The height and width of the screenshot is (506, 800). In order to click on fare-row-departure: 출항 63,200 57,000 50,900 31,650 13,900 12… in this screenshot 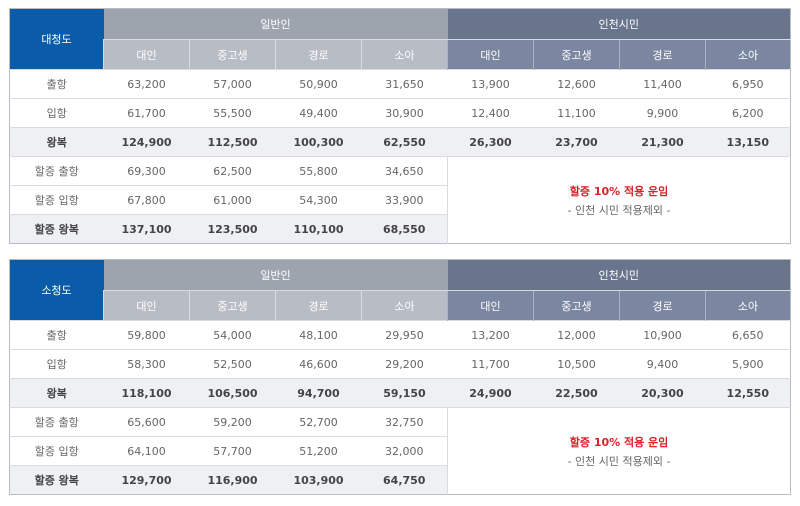, I will do `click(400, 84)`.